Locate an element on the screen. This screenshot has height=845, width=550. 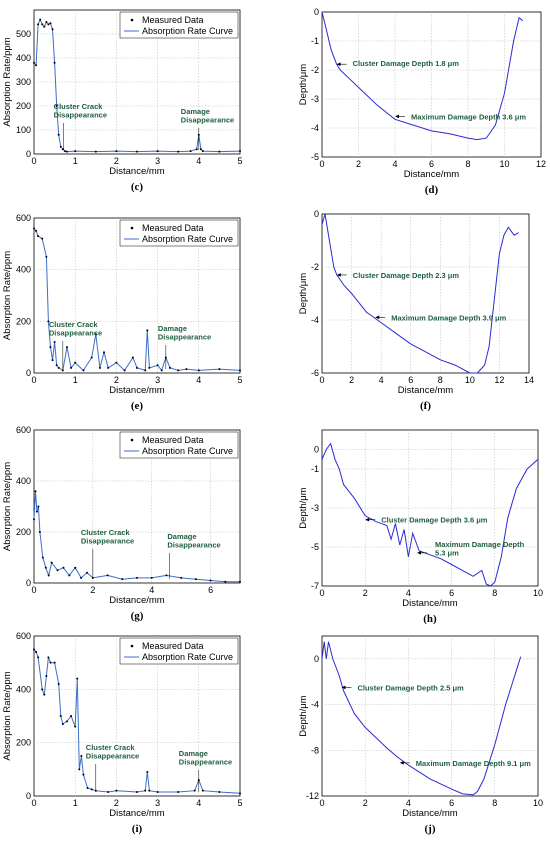
y-tick-label: -1 is located at coordinates (315, 469).